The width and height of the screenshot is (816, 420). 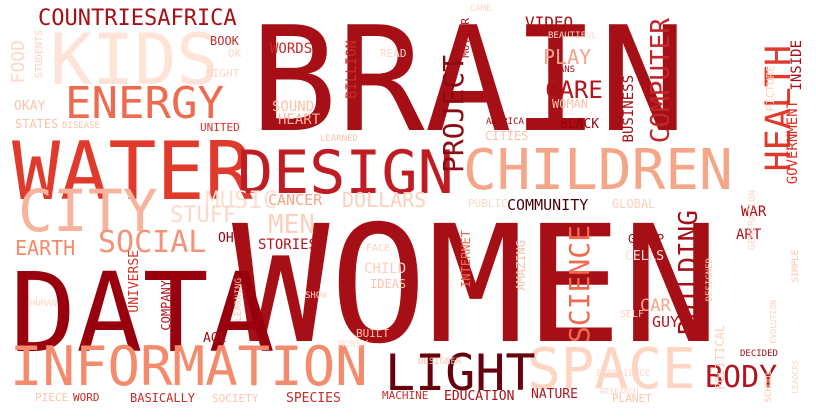 I want to click on word-united: UNITED, so click(x=220, y=127).